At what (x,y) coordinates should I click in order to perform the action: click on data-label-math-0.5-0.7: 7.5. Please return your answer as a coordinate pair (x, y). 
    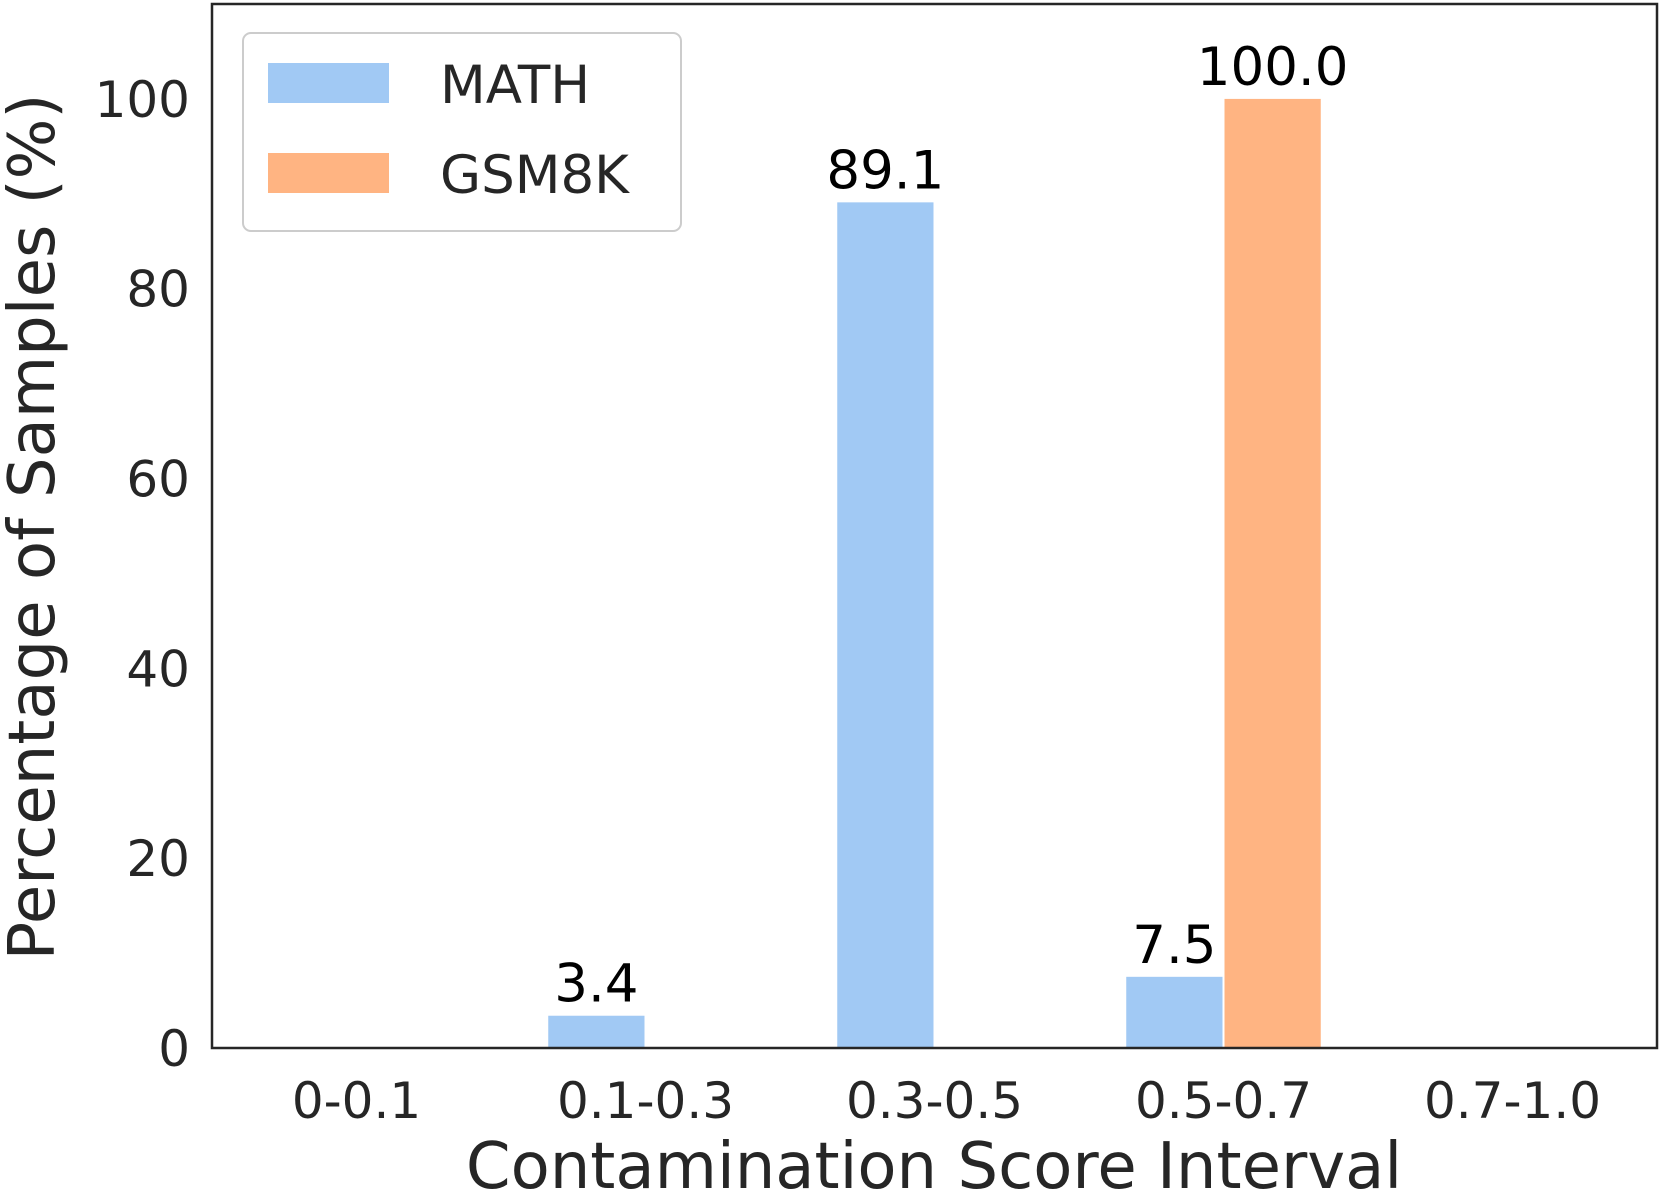
    Looking at the image, I should click on (1174, 945).